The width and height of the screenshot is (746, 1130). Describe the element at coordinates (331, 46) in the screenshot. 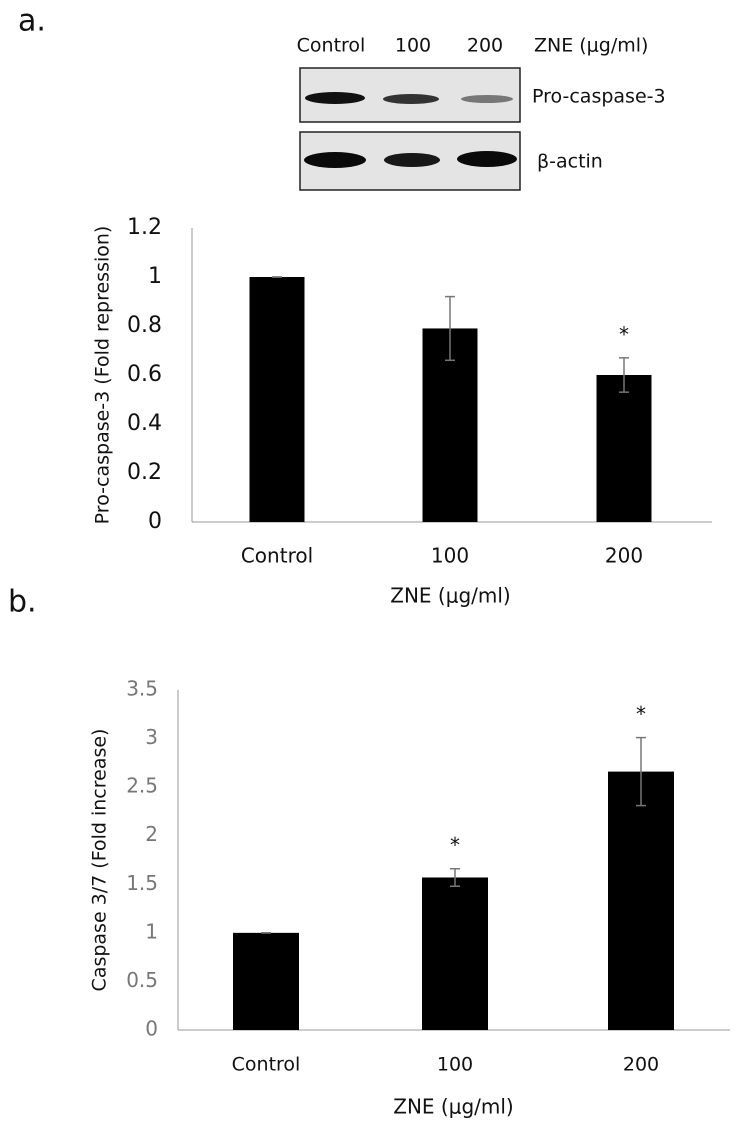

I see `lane-label: Control` at that location.